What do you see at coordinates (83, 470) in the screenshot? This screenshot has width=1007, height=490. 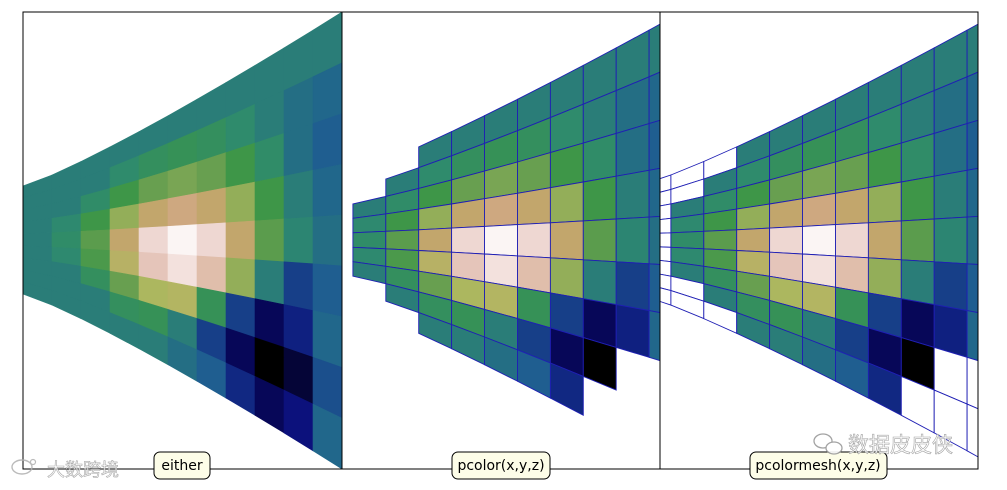 I see `watermark-left-text: 大数跨境` at bounding box center [83, 470].